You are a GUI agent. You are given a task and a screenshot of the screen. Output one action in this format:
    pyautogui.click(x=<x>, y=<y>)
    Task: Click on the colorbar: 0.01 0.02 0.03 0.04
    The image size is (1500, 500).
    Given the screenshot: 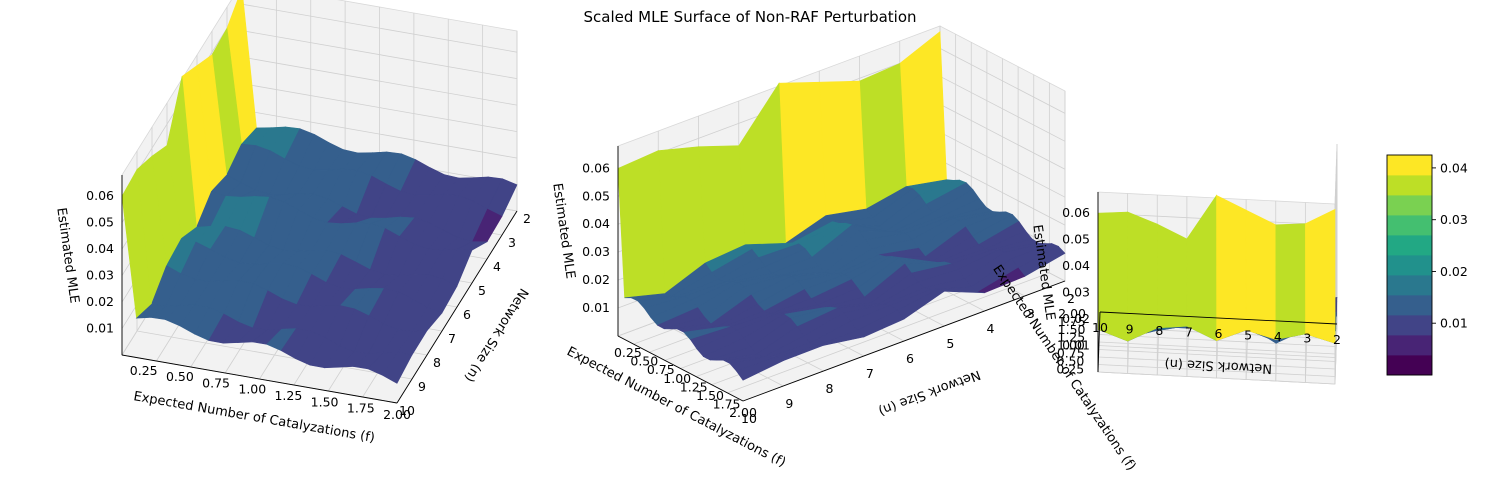 What is the action you would take?
    pyautogui.click(x=1427, y=265)
    